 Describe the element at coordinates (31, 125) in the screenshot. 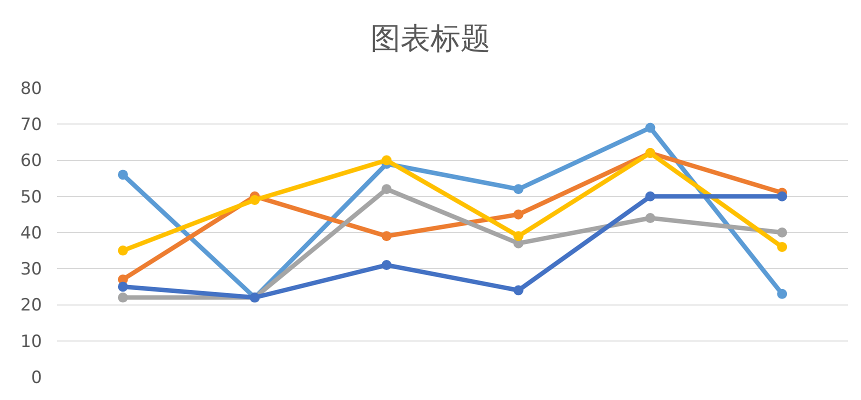

I see `y-tick-label: 70` at that location.